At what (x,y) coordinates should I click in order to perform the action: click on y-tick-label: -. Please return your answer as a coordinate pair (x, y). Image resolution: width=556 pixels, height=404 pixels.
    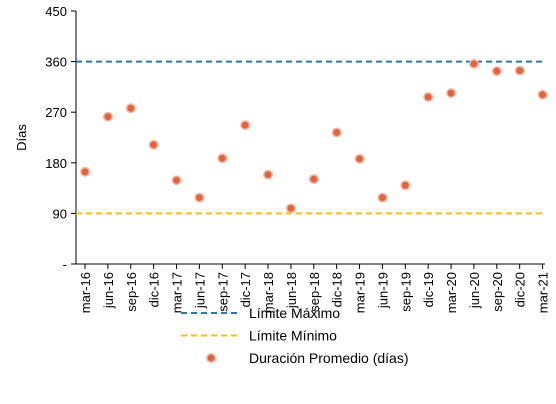
    Looking at the image, I should click on (65, 264).